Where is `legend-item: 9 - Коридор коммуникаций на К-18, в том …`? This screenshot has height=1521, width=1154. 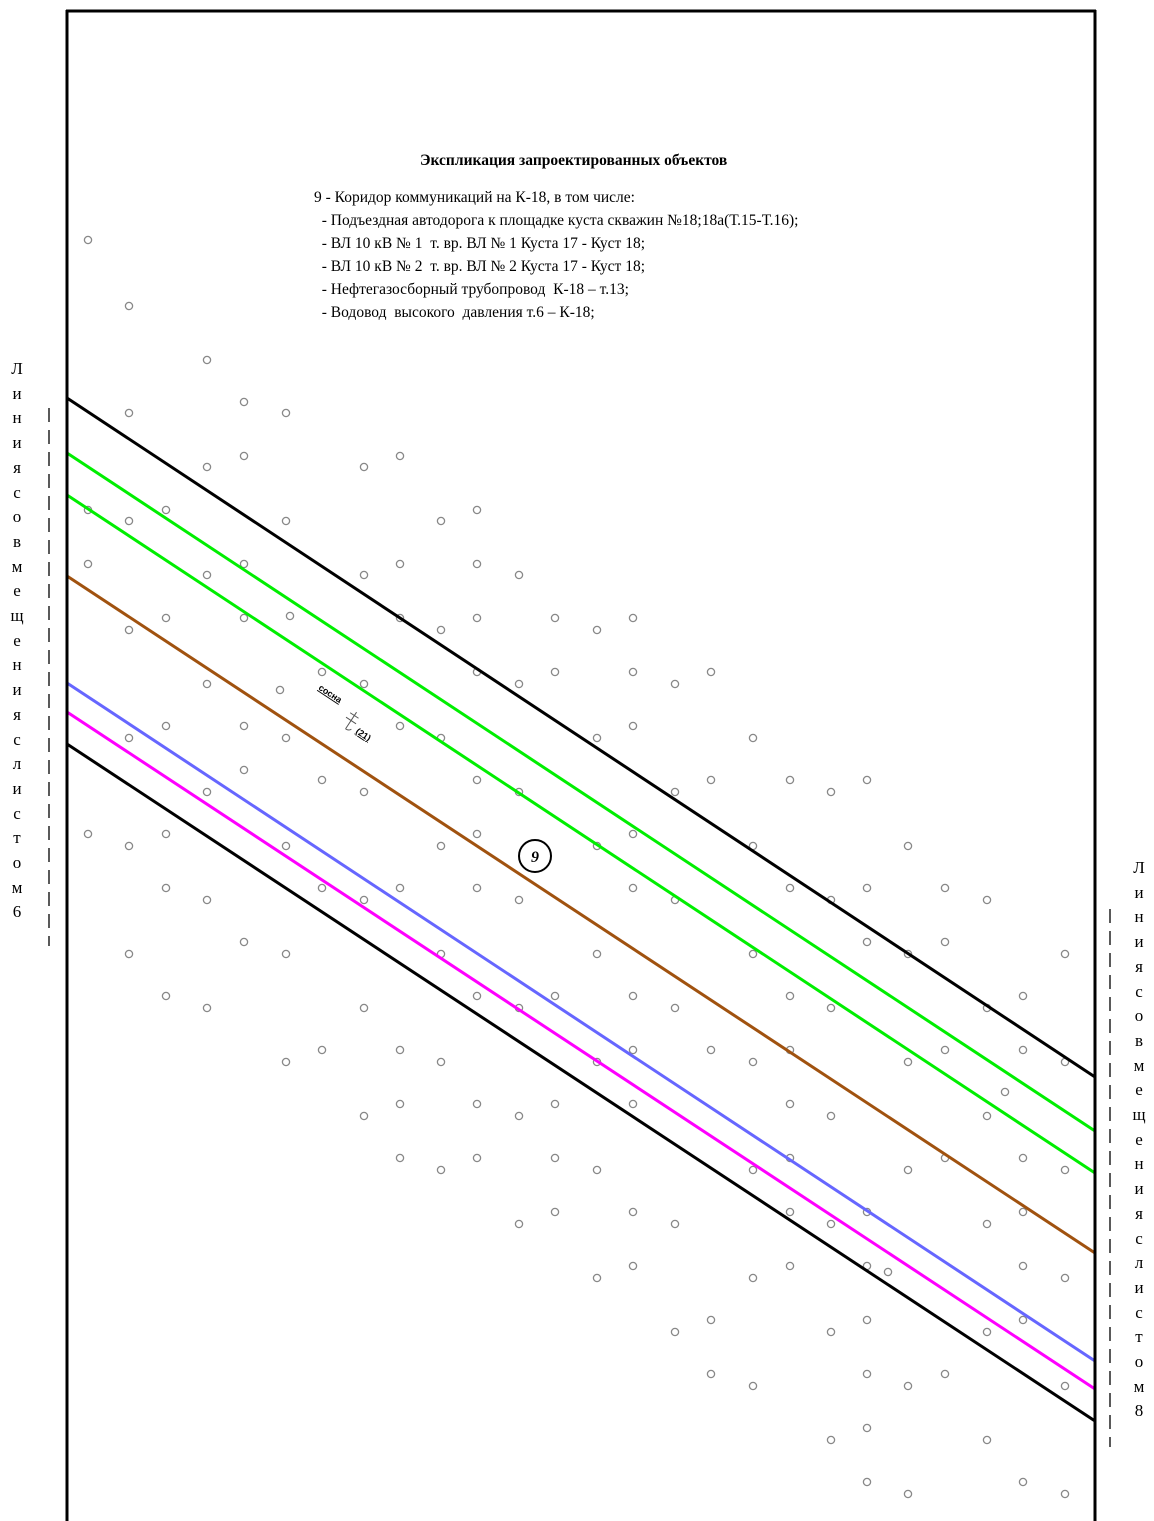 legend-item: 9 - Коридор коммуникаций на К-18, в том … is located at coordinates (474, 197).